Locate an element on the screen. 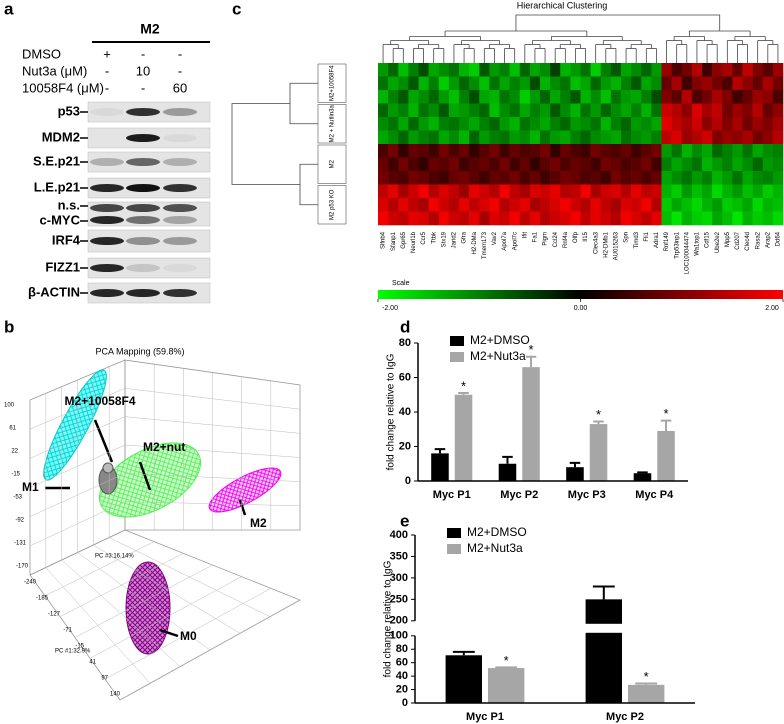  x-tick-label: Myc P2 is located at coordinates (519, 495).